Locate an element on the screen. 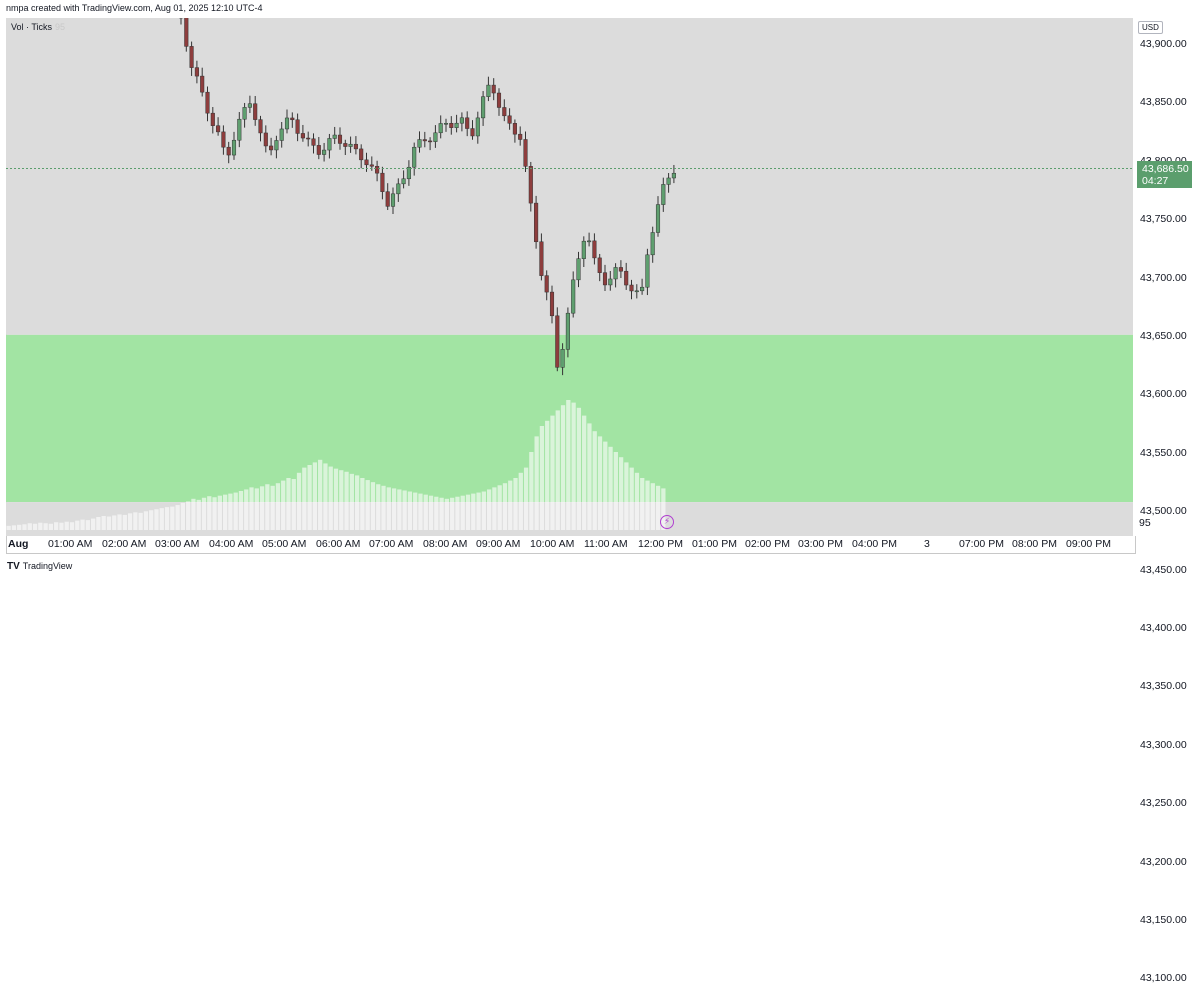 This screenshot has width=1200, height=984. volume-indicator-legend: Vol · Ticks 95 is located at coordinates (38, 27).